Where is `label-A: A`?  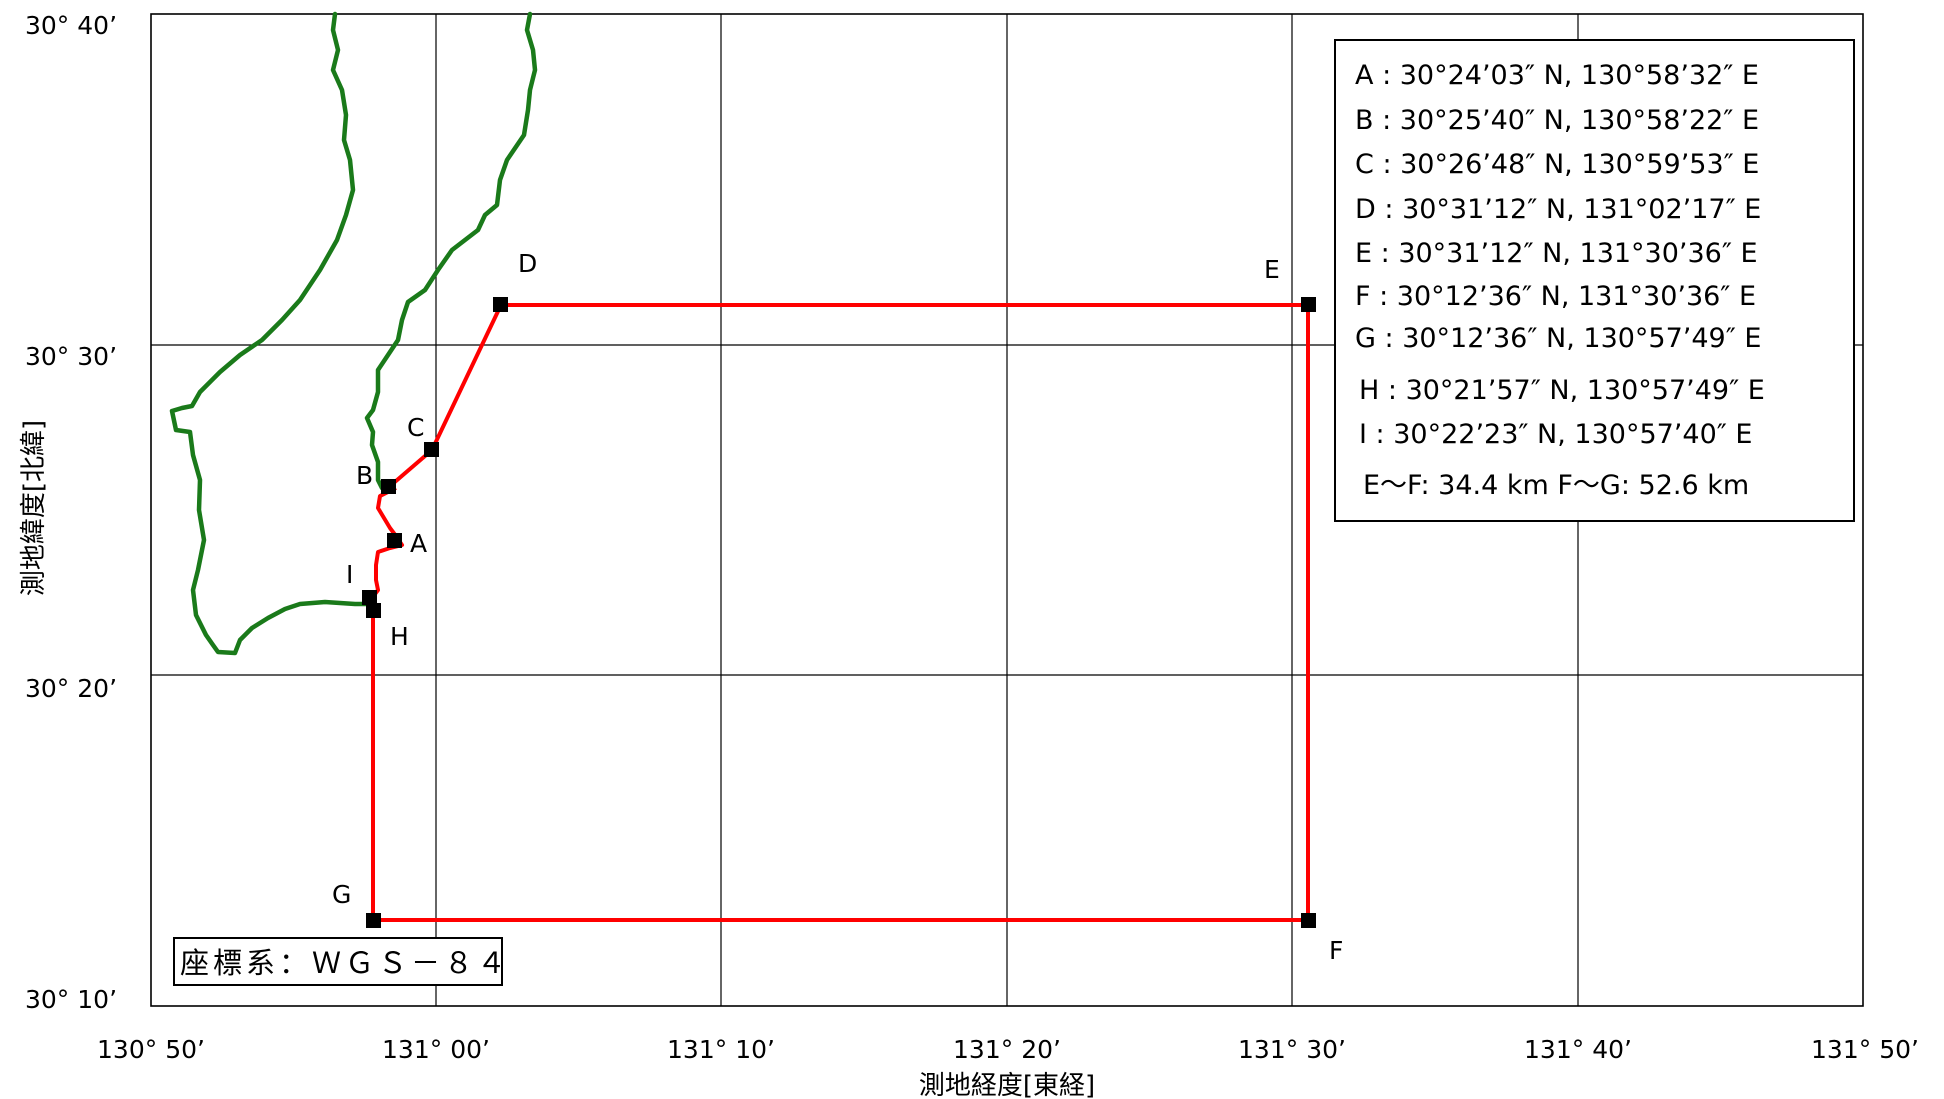
label-A: A is located at coordinates (418, 543).